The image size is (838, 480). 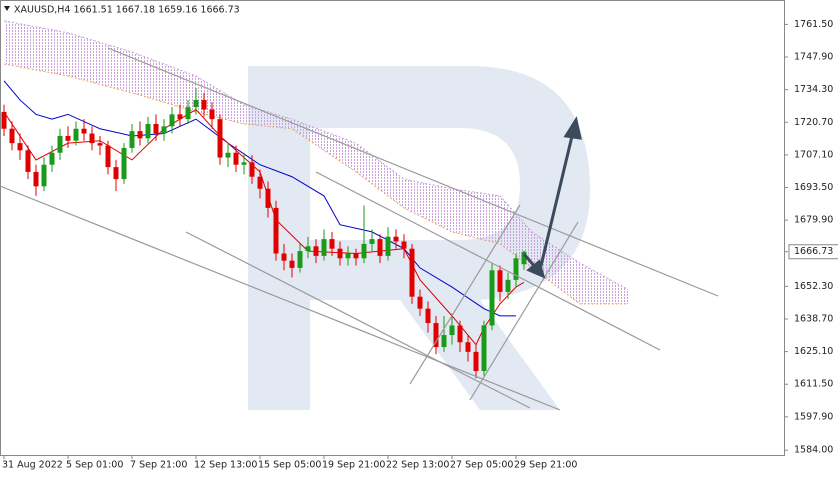 I want to click on price-label-box, so click(x=813, y=252).